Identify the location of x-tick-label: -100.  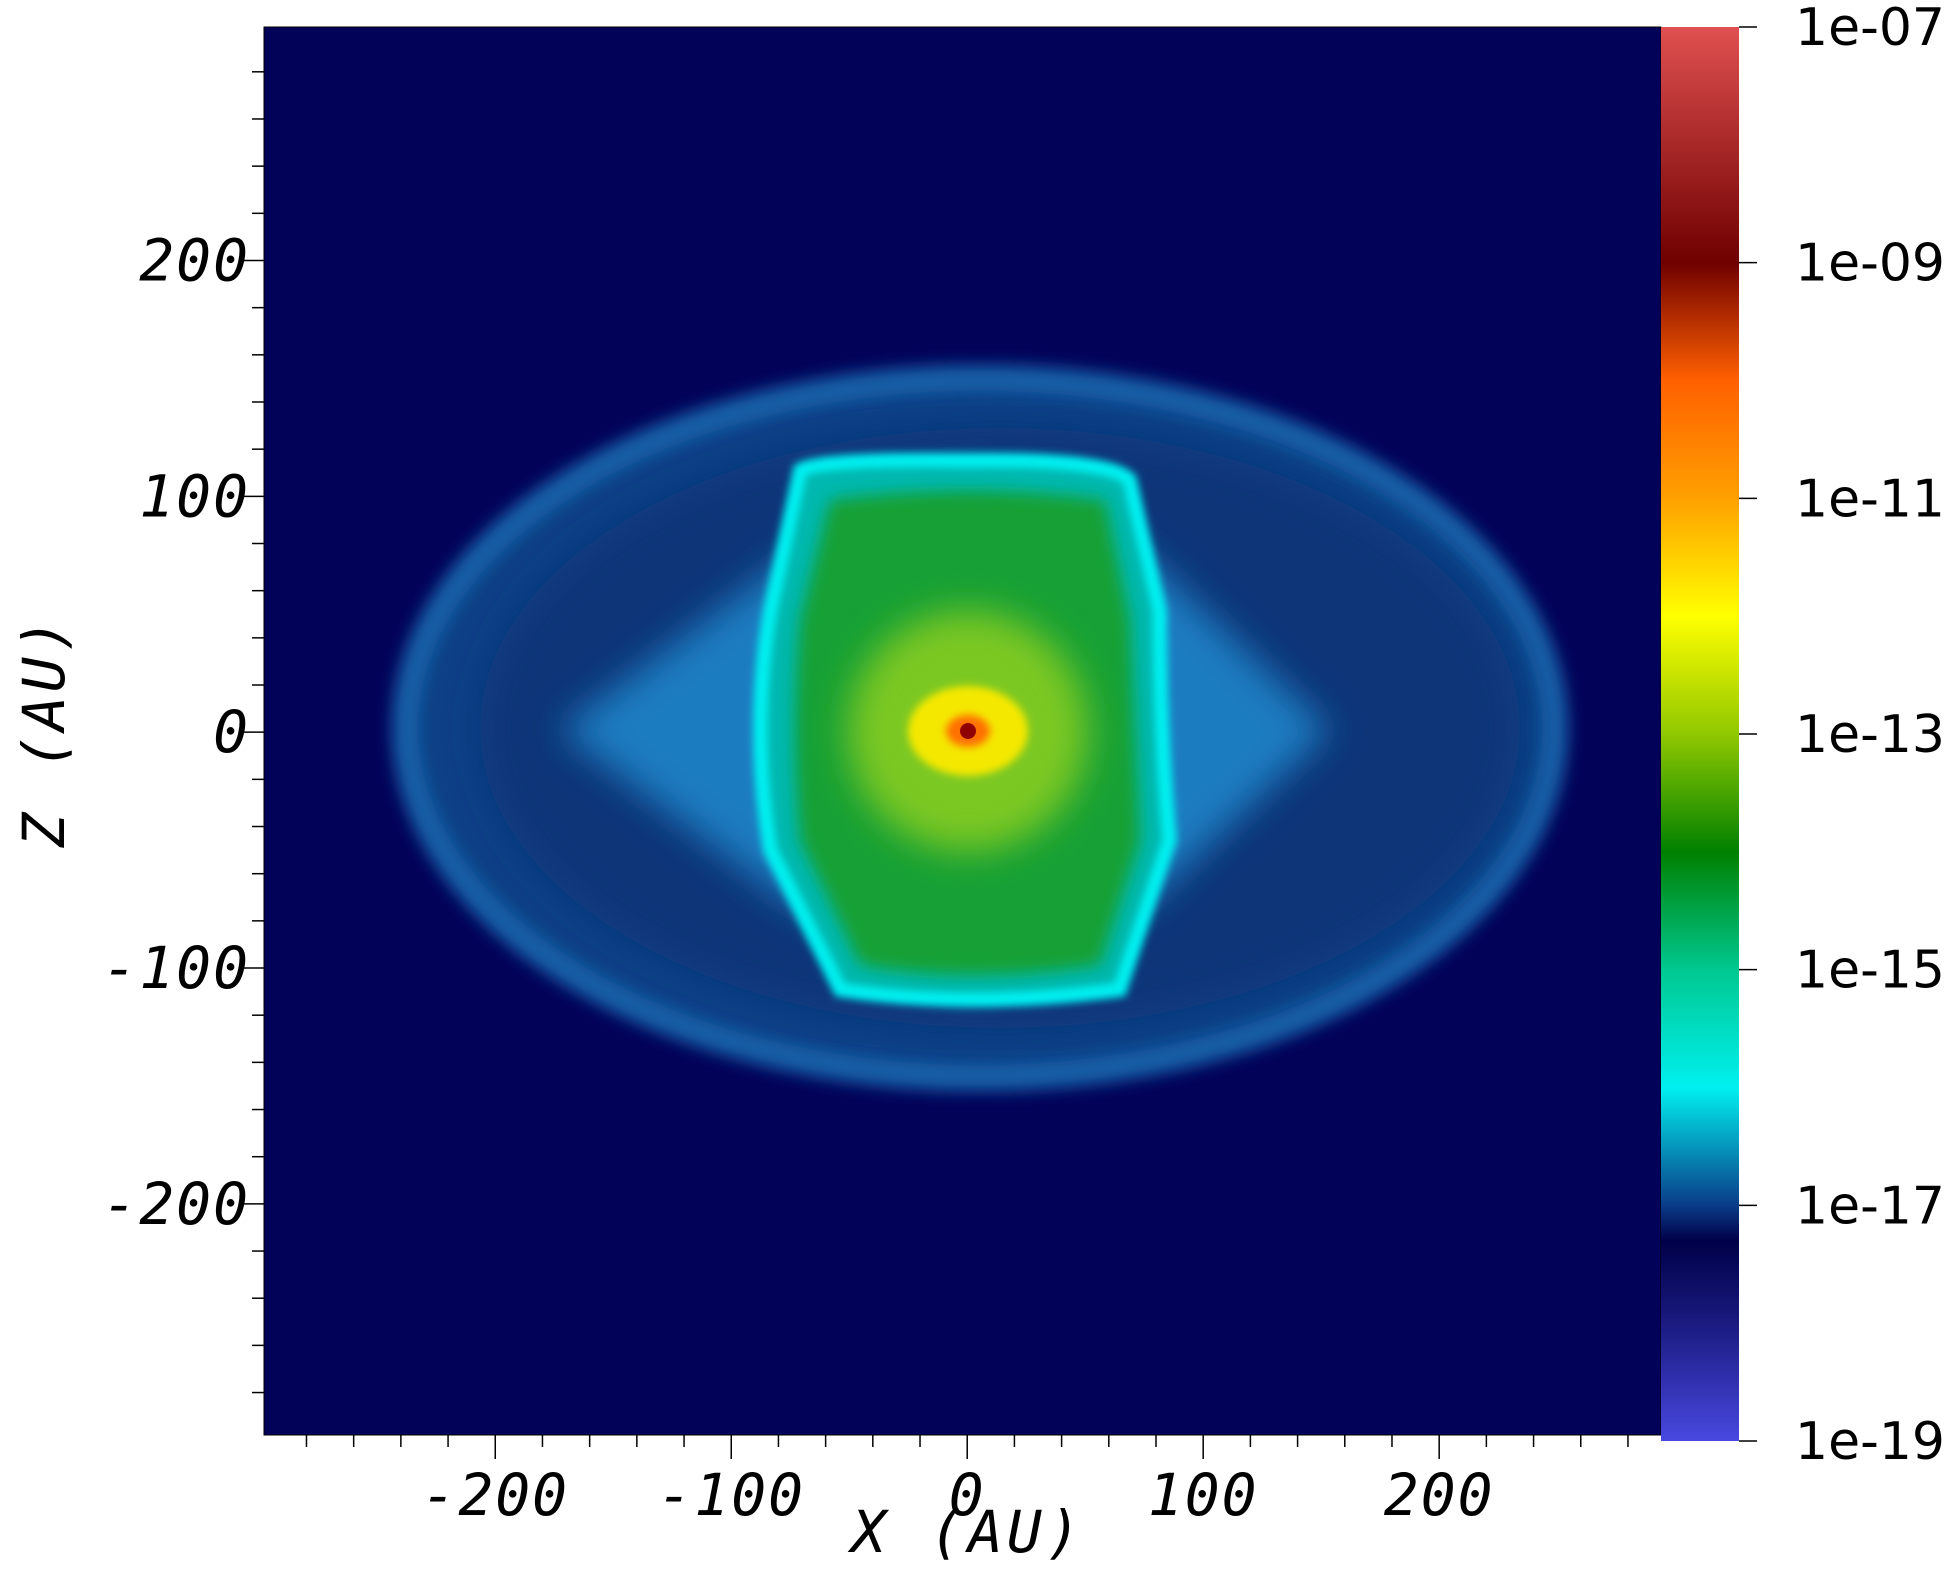
(731, 1495).